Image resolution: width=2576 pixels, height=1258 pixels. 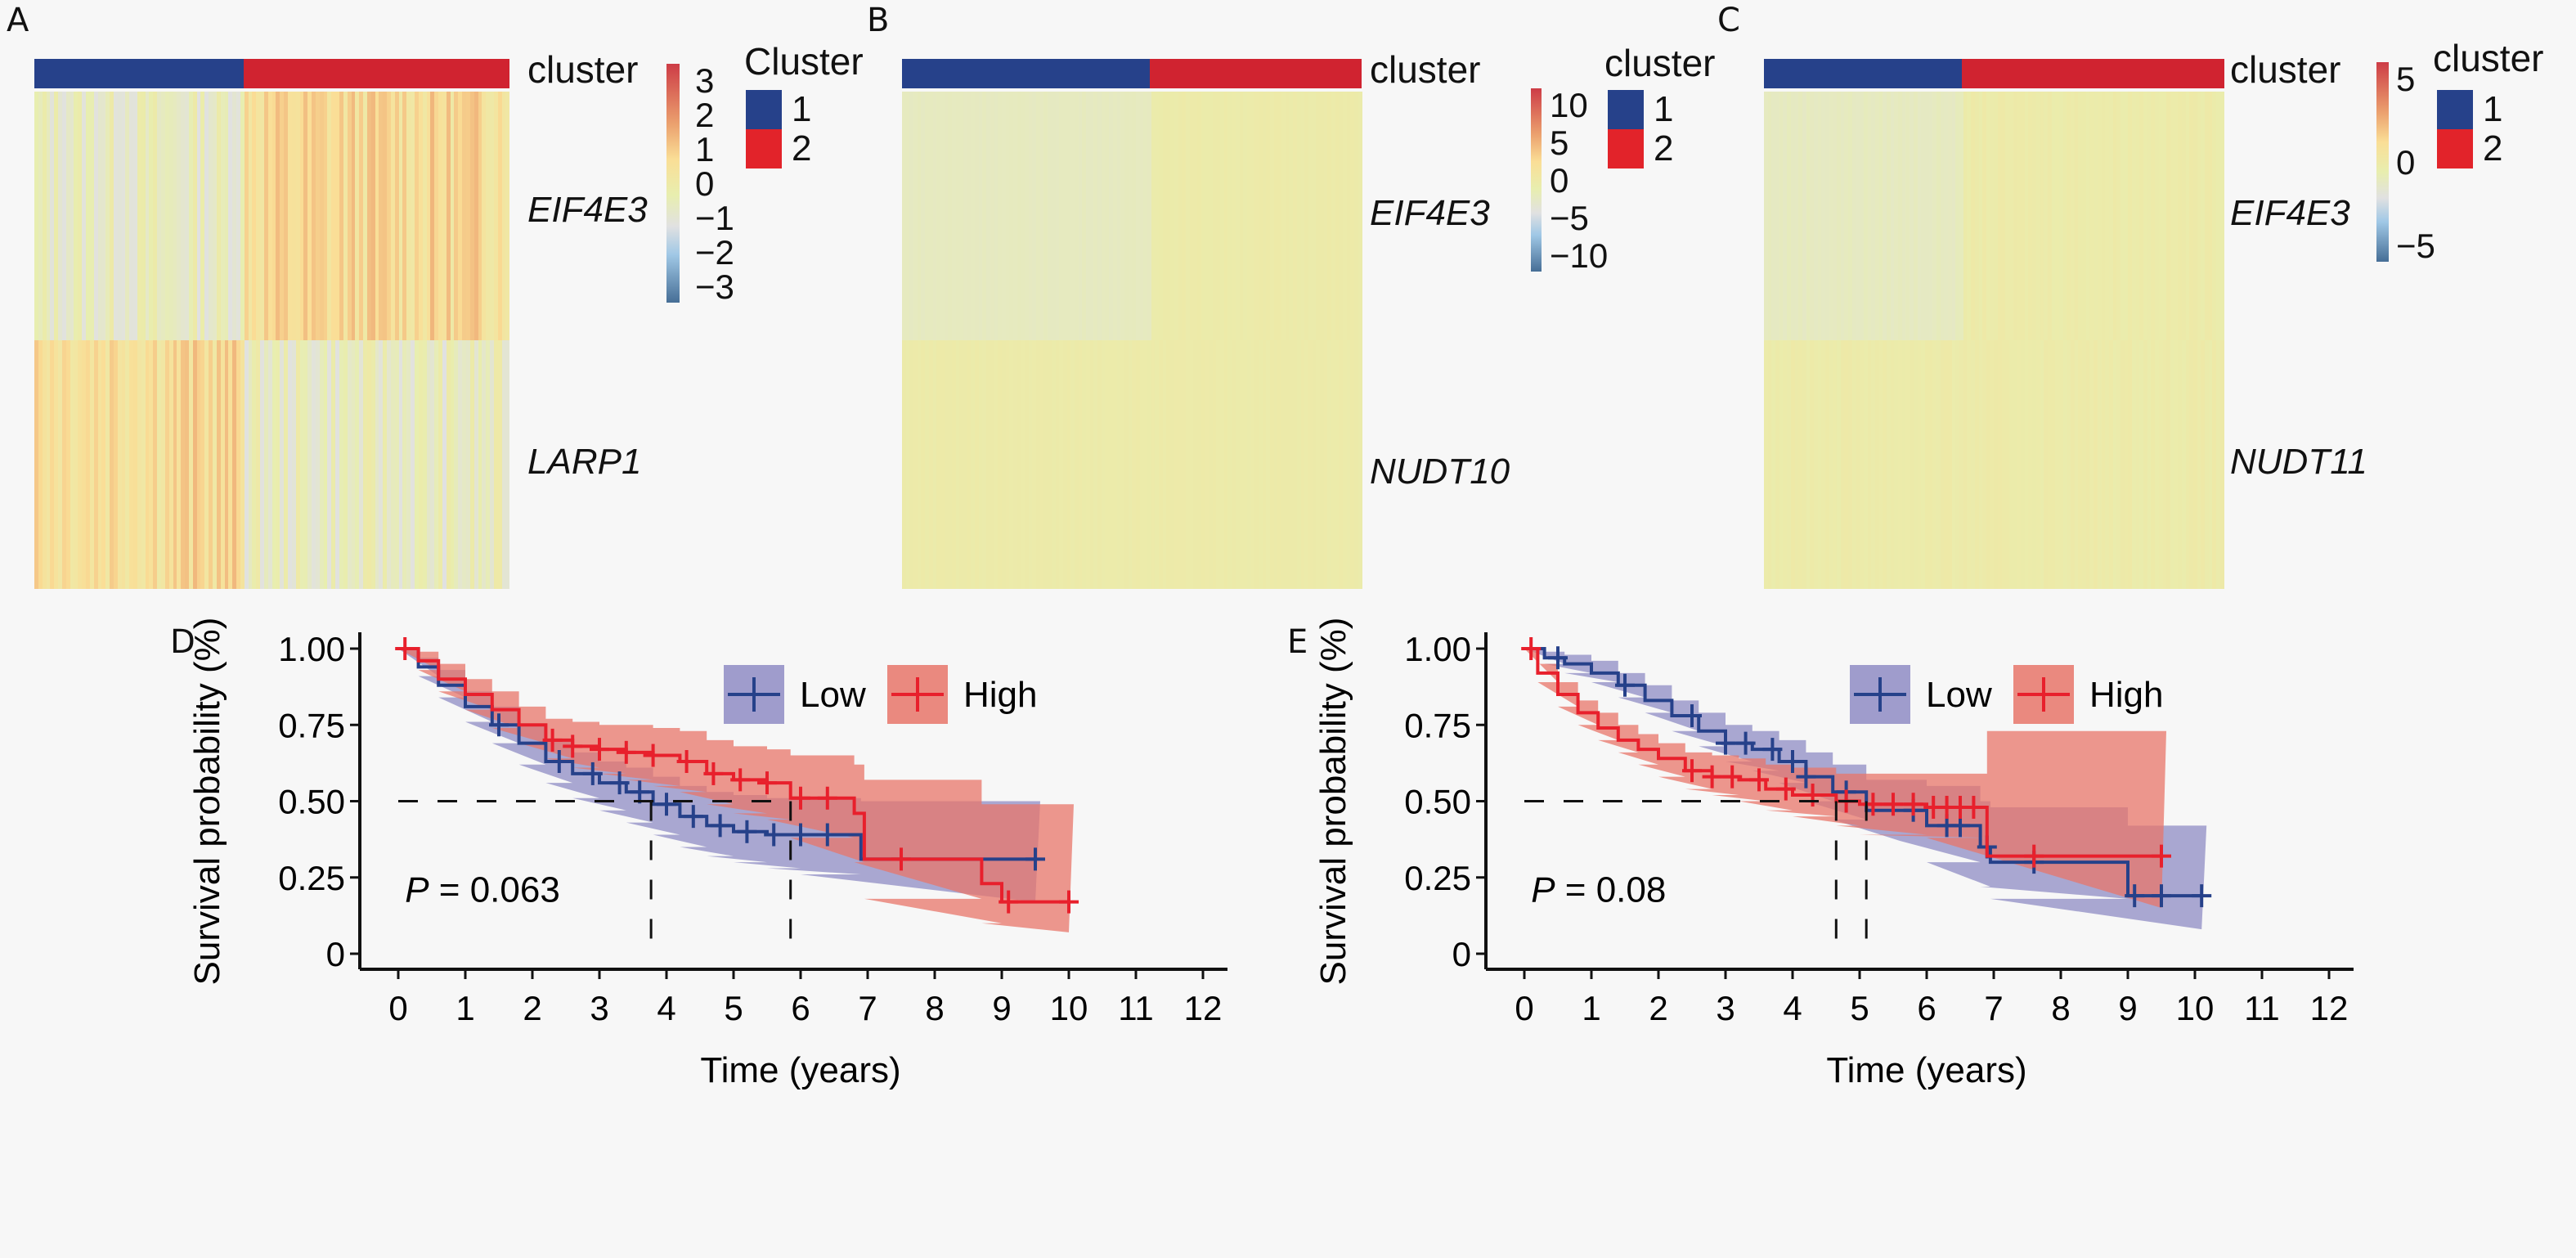 What do you see at coordinates (1926, 1070) in the screenshot?
I see `x-axis-title: Time (years)` at bounding box center [1926, 1070].